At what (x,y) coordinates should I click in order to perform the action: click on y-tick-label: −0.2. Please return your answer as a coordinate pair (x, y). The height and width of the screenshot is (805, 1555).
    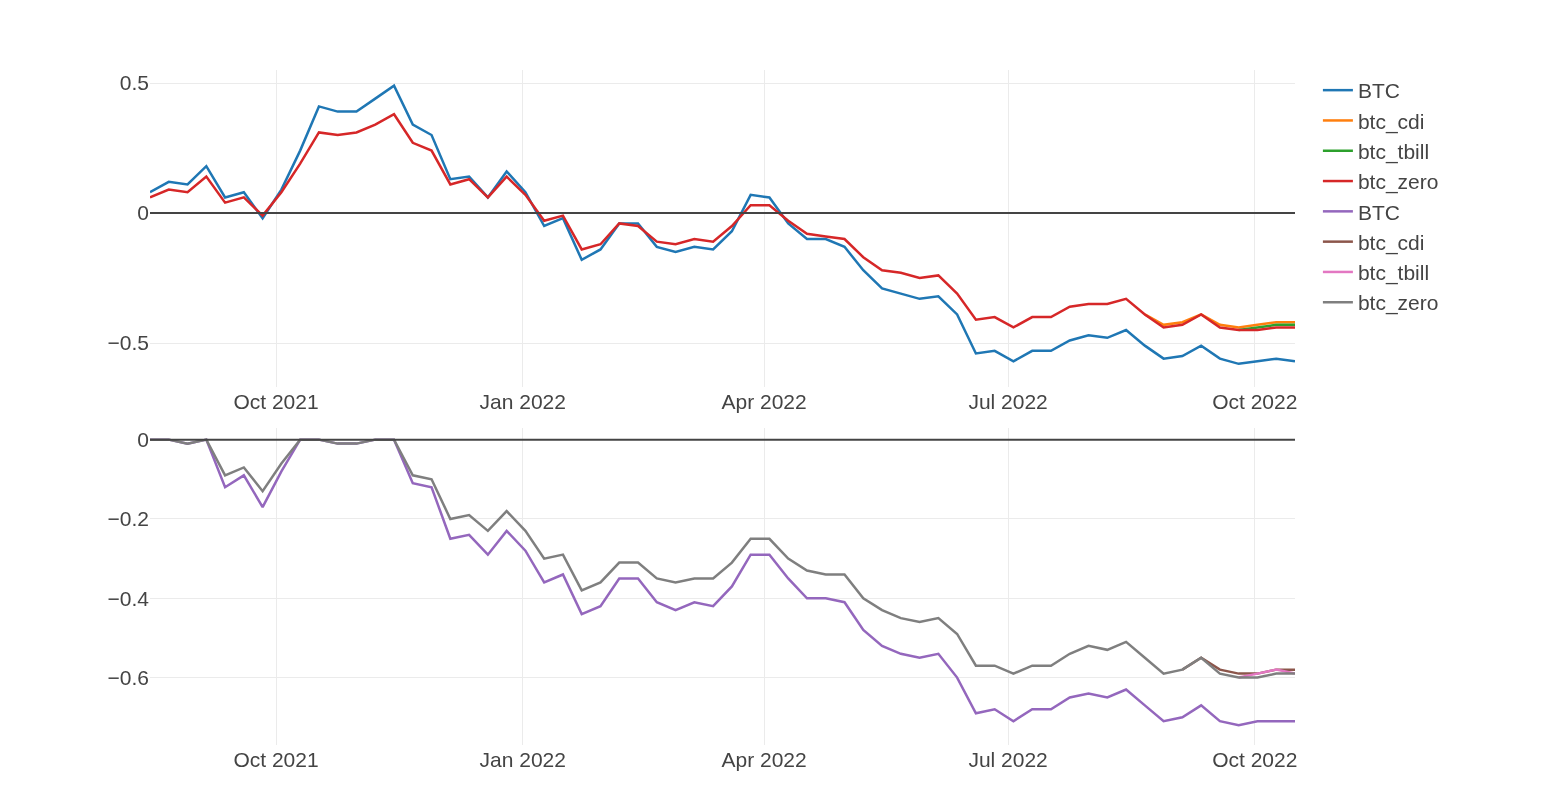
    Looking at the image, I should click on (128, 519).